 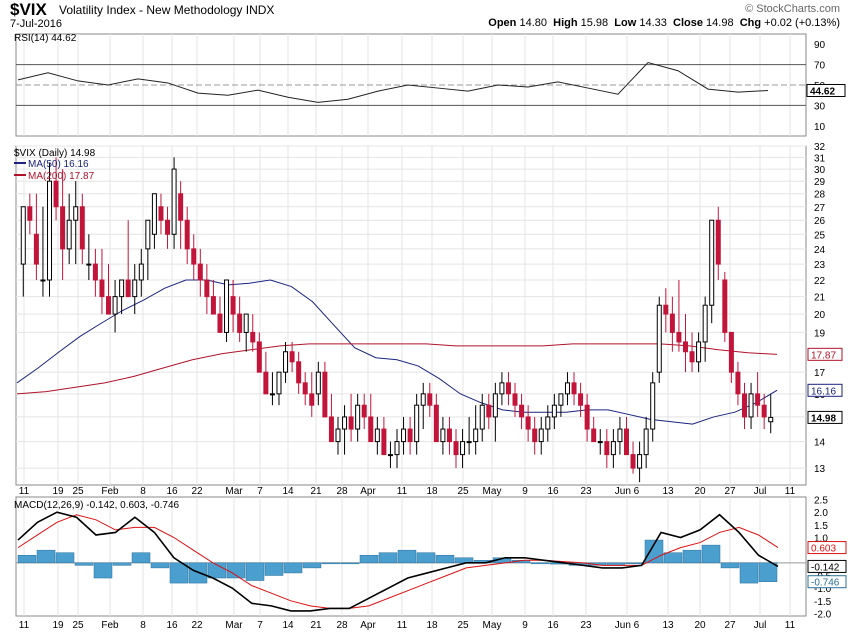 I want to click on bottom-x-tick-label-11: 28, so click(x=342, y=625).